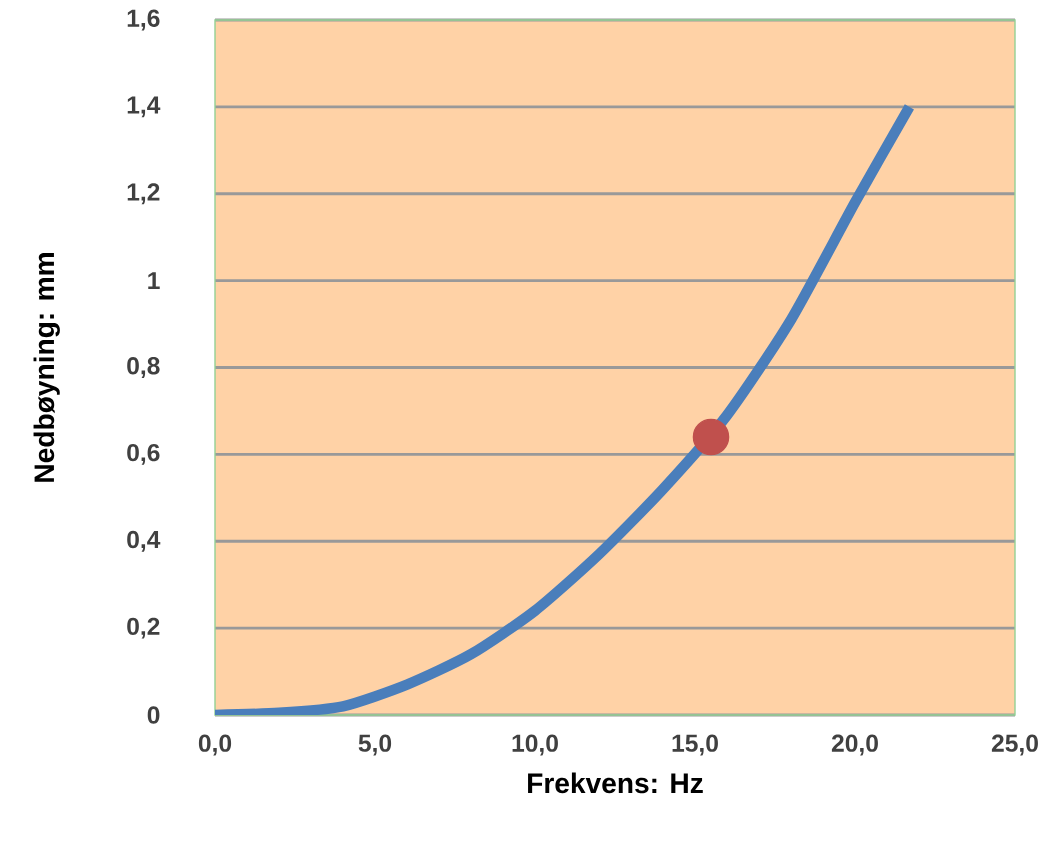 This screenshot has height=846, width=1054. What do you see at coordinates (154, 281) in the screenshot?
I see `y-tick-label: 1` at bounding box center [154, 281].